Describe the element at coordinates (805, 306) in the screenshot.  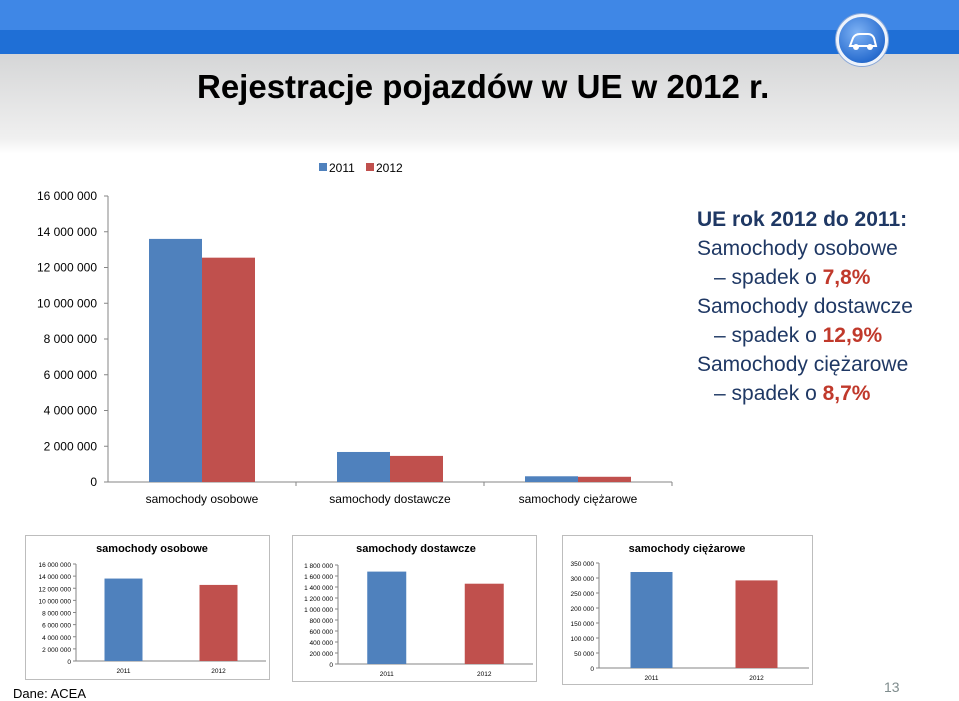
I see `summary-category-dostawcze: Samochody dostawcze` at that location.